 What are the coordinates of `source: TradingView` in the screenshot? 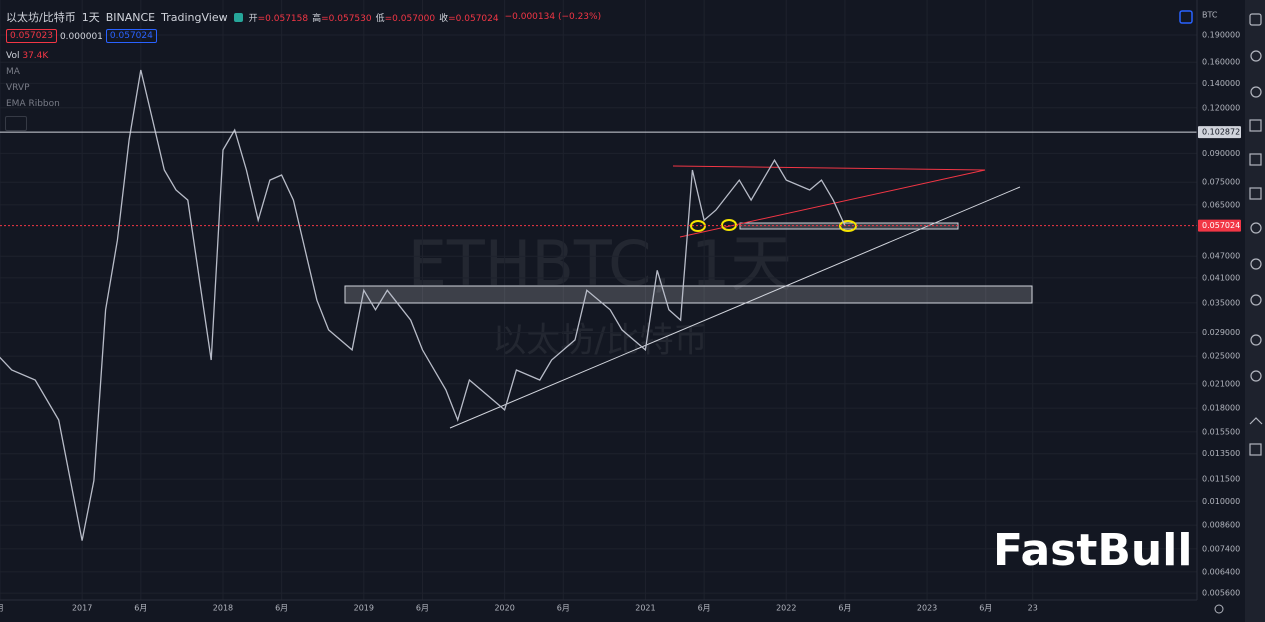 It's located at (194, 17).